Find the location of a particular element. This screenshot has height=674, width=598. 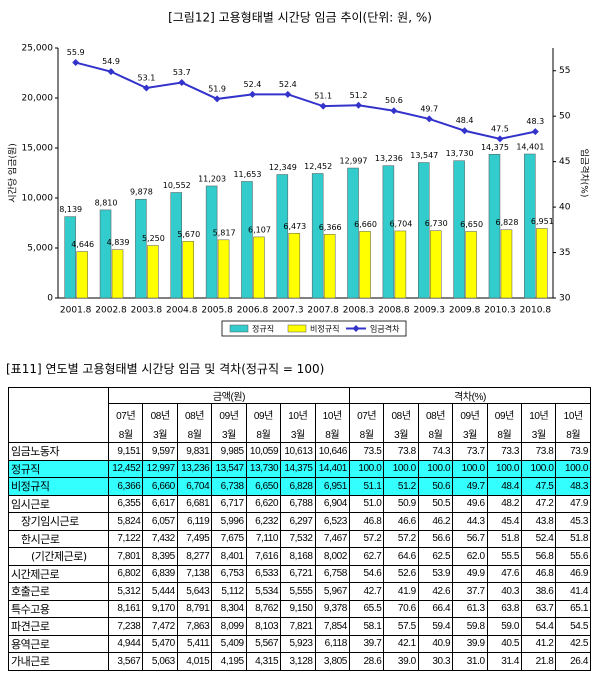

row-label: 임시근로 is located at coordinates (58, 503).